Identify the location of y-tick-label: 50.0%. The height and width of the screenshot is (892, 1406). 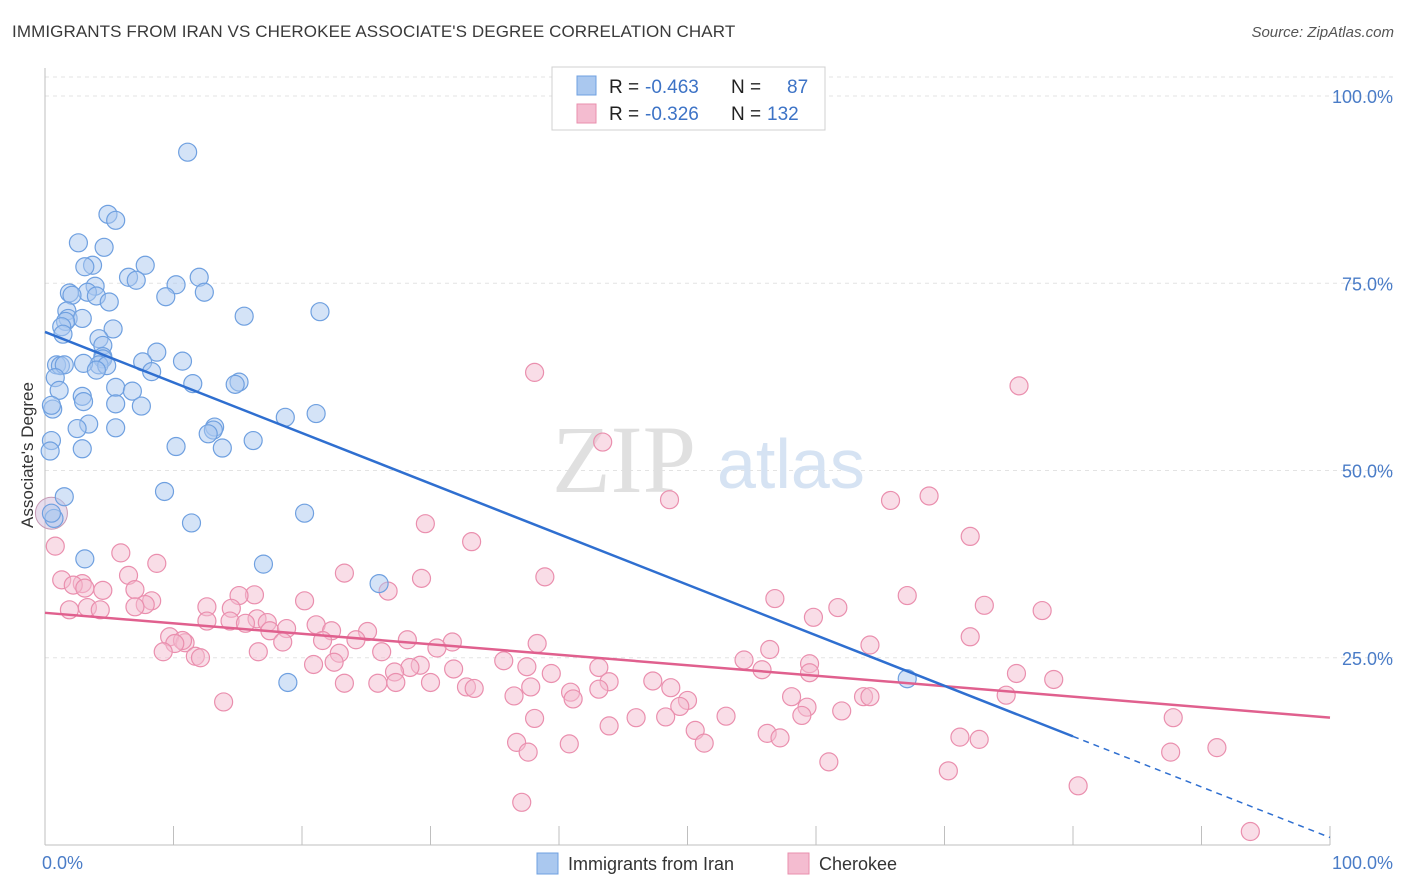
(1367, 472).